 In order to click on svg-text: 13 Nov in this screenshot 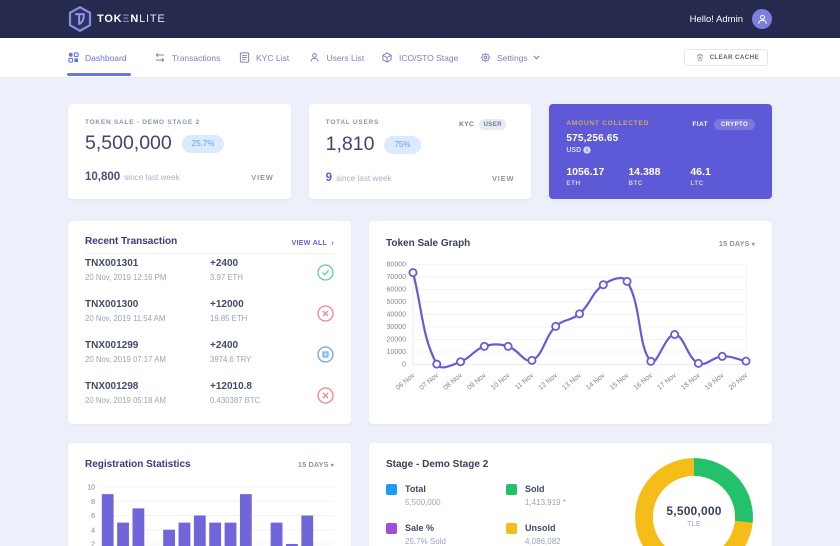, I will do `click(572, 382)`.